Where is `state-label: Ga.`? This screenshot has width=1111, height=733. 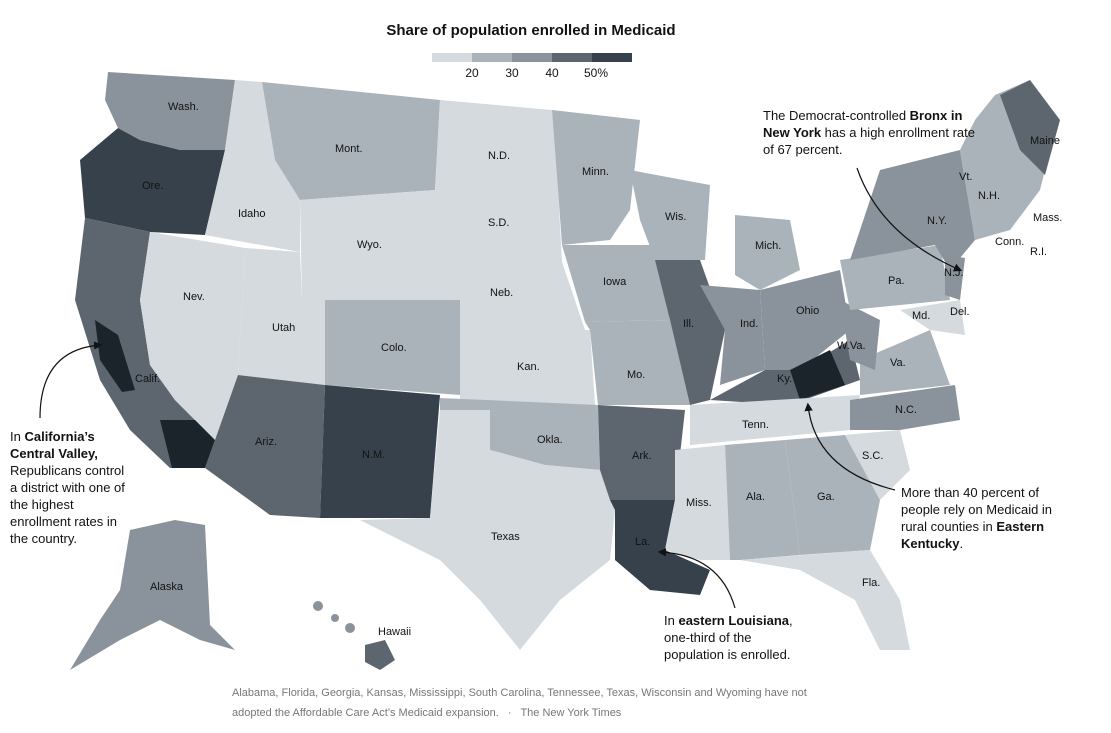 state-label: Ga. is located at coordinates (826, 497).